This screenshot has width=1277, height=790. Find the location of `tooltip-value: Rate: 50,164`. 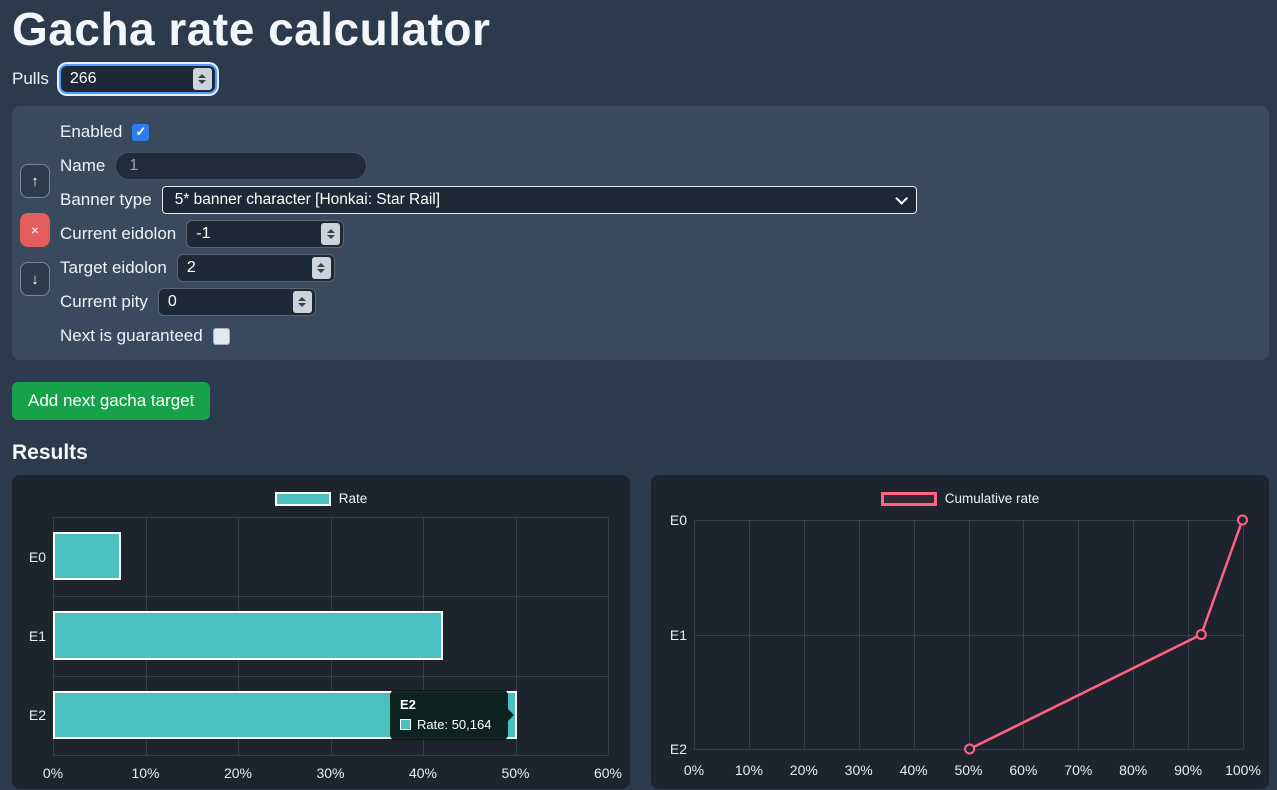

tooltip-value: Rate: 50,164 is located at coordinates (454, 725).